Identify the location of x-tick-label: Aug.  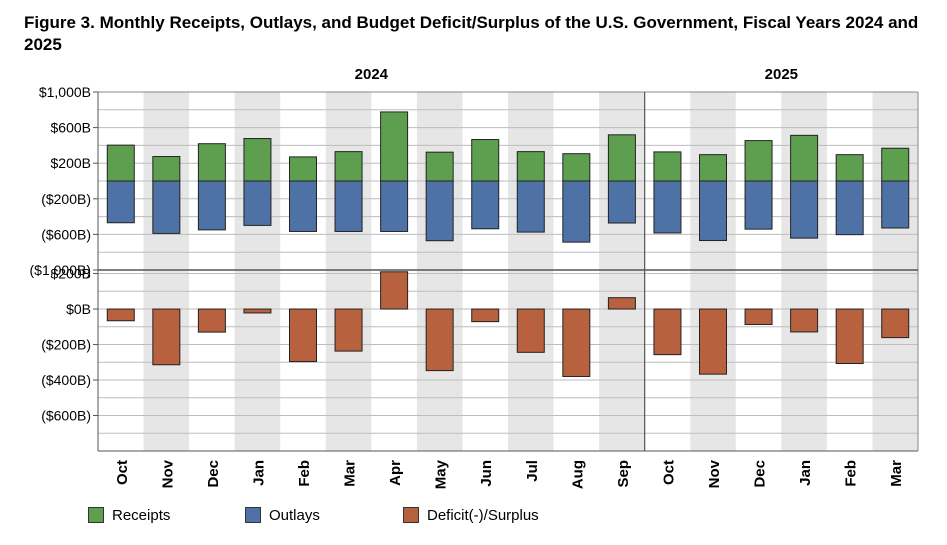
(577, 474).